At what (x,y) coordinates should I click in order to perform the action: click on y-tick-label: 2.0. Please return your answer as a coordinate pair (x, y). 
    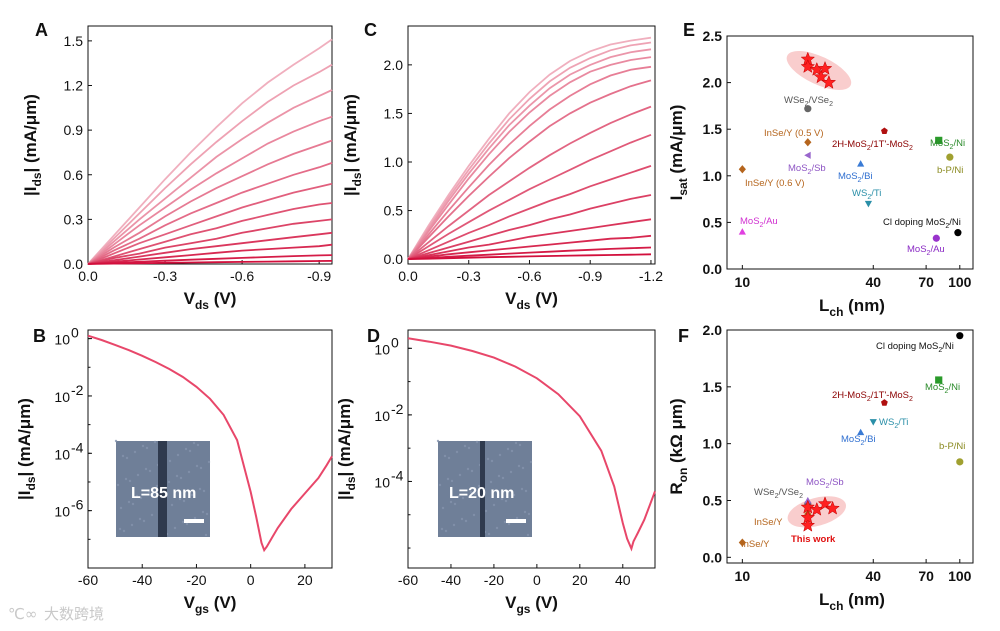
    Looking at the image, I should click on (394, 65).